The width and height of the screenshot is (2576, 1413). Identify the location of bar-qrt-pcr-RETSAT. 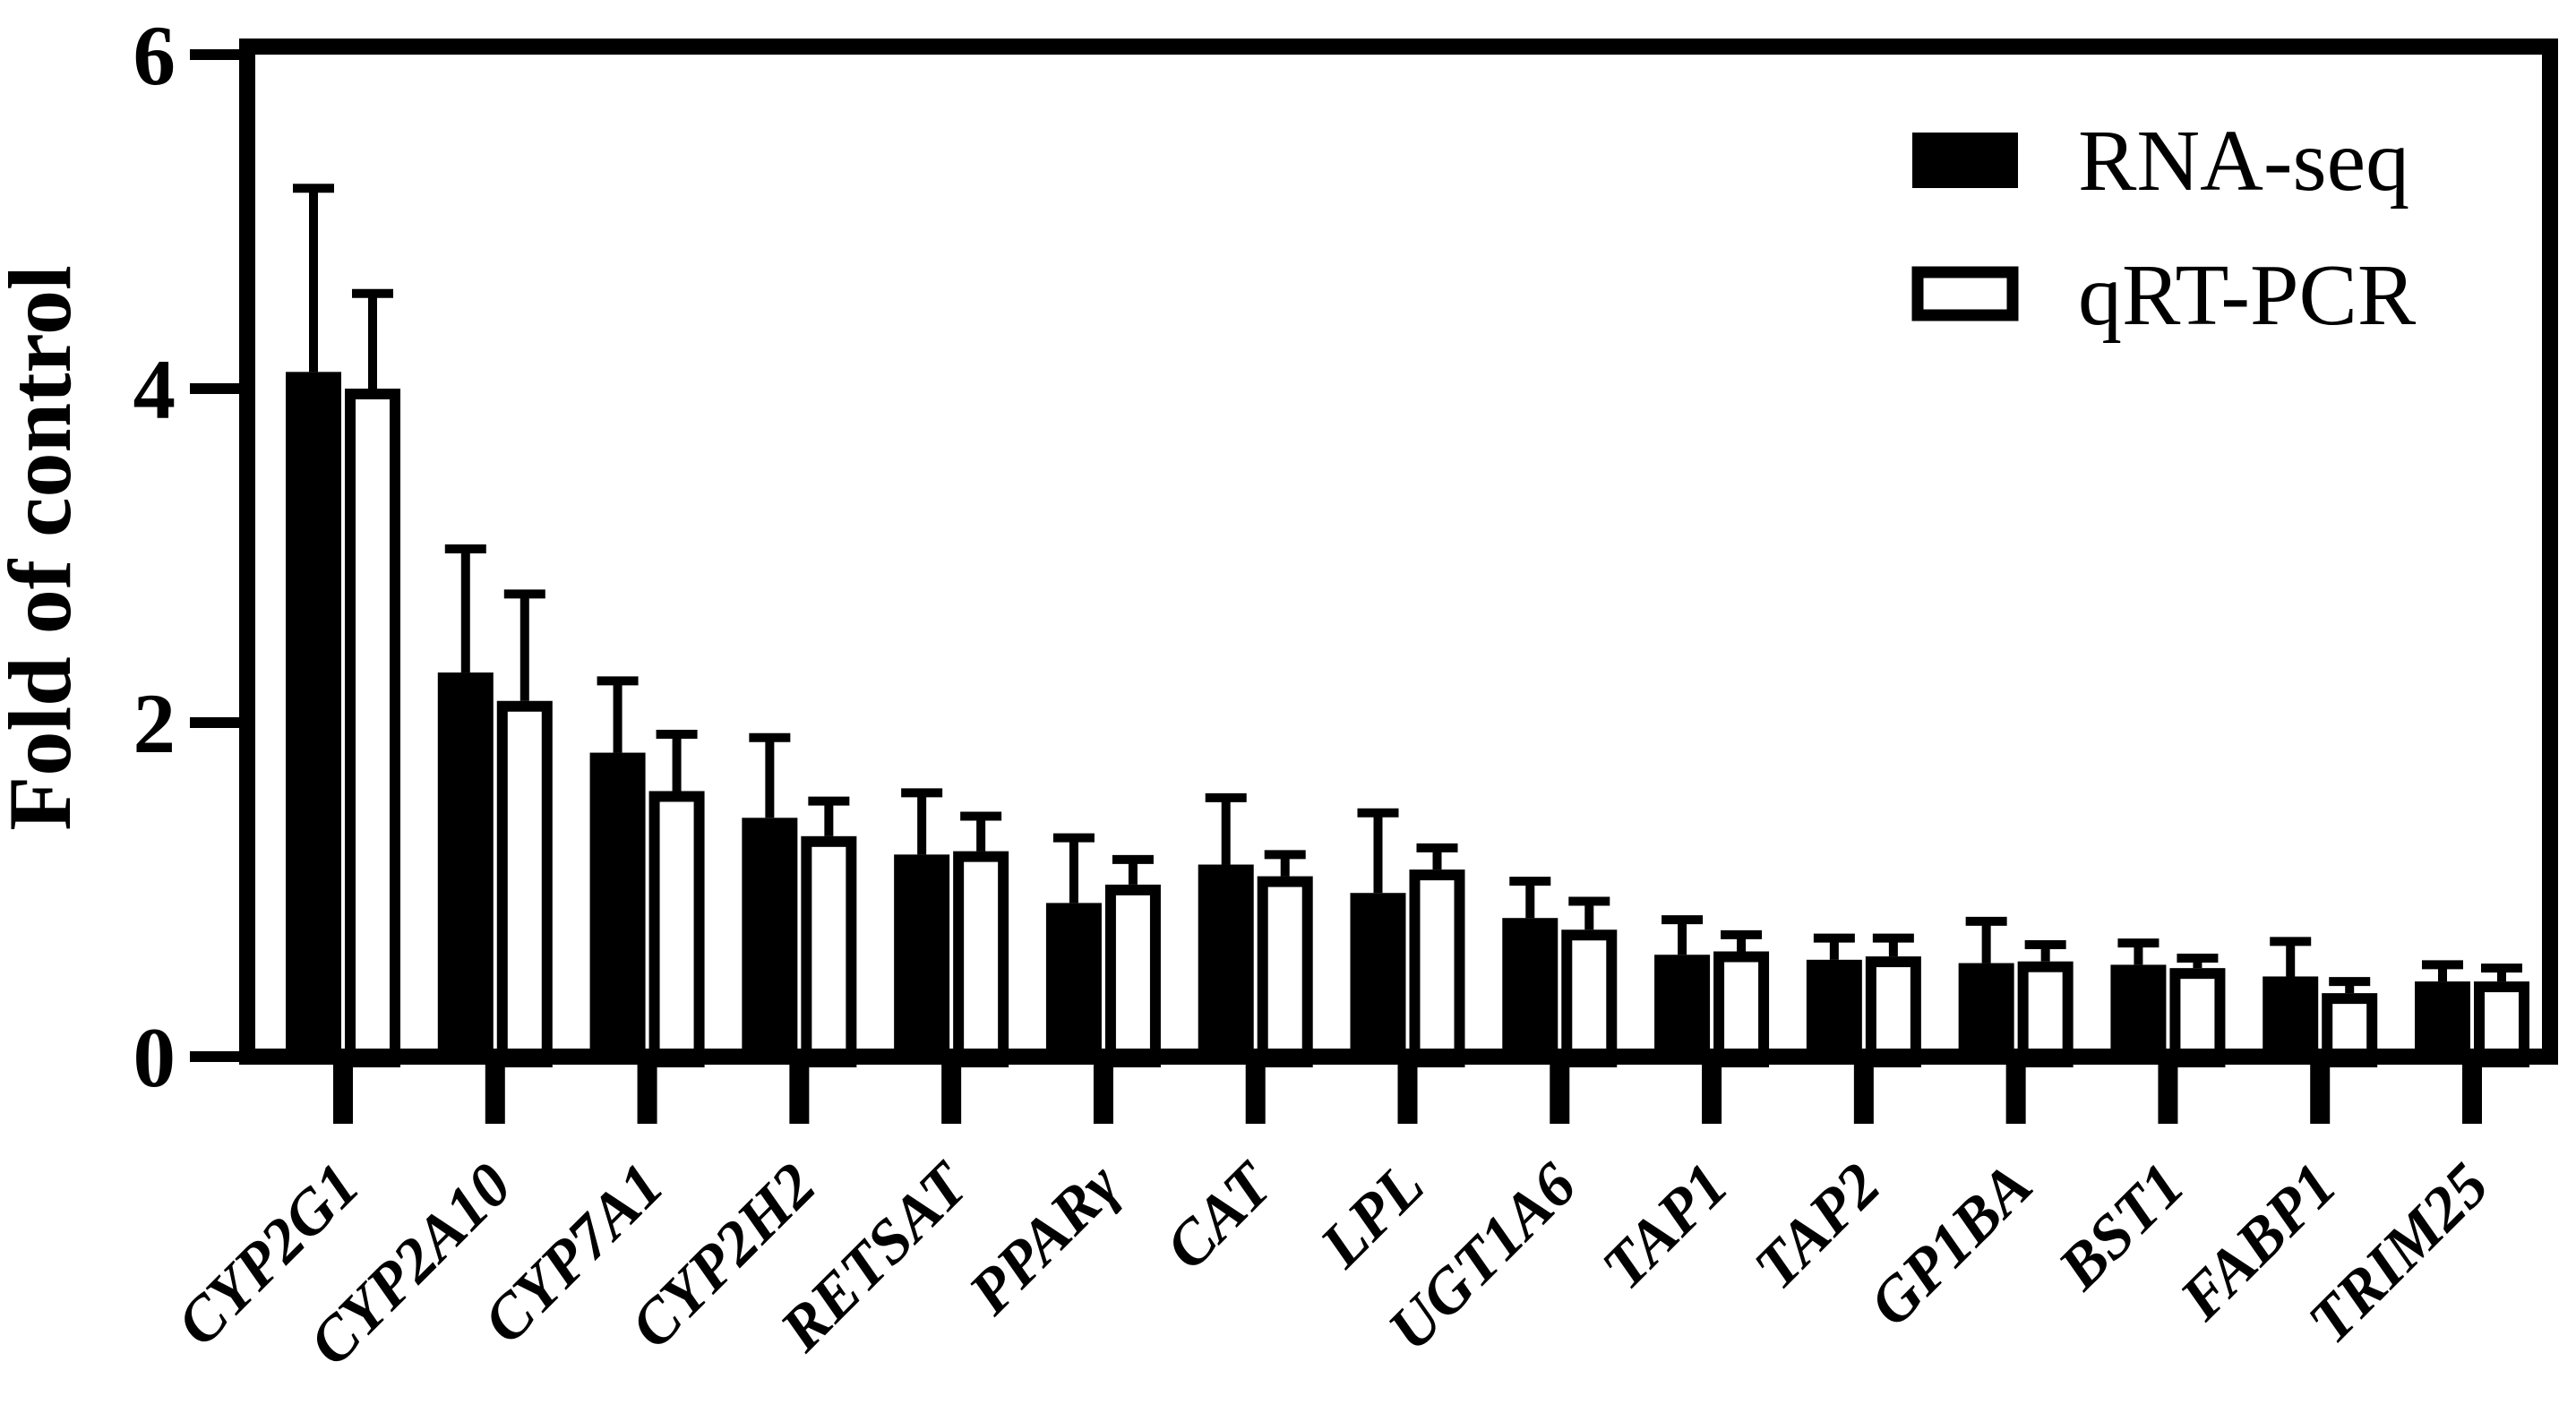
(981, 959).